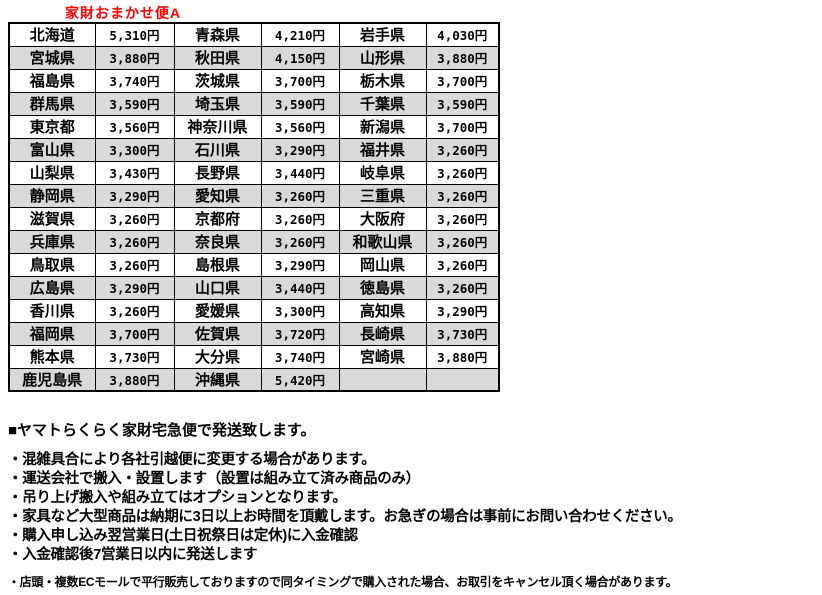 This screenshot has width=822, height=595. What do you see at coordinates (52, 80) in the screenshot?
I see `prefecture-cell: 福島県` at bounding box center [52, 80].